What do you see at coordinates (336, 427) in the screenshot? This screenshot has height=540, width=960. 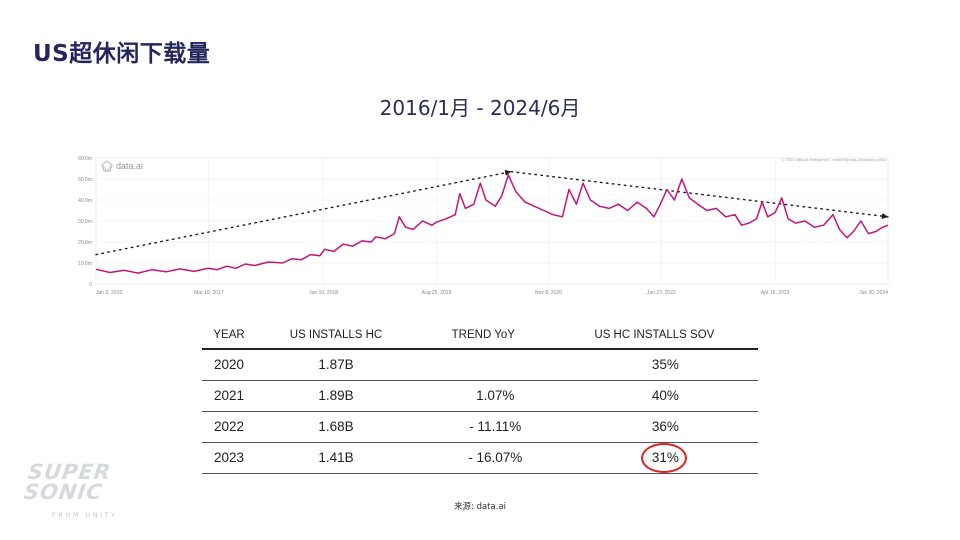 I see `installs-cell: 1.68B` at bounding box center [336, 427].